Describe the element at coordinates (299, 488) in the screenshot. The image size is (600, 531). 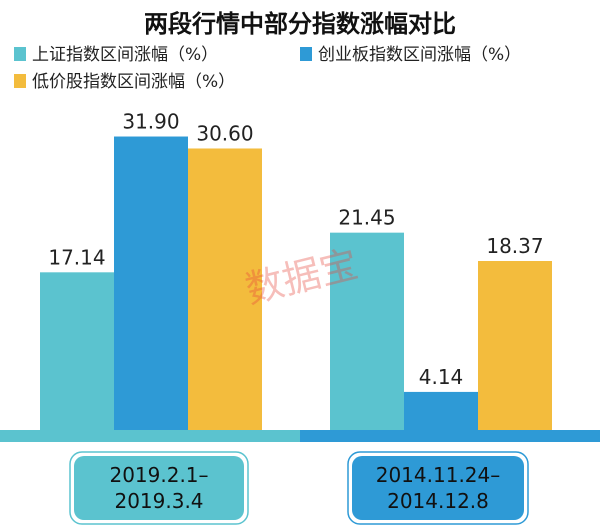
I see `group-labels: 2019.2.1–2019.3.4 2014.11.24–2014.12.8` at that location.